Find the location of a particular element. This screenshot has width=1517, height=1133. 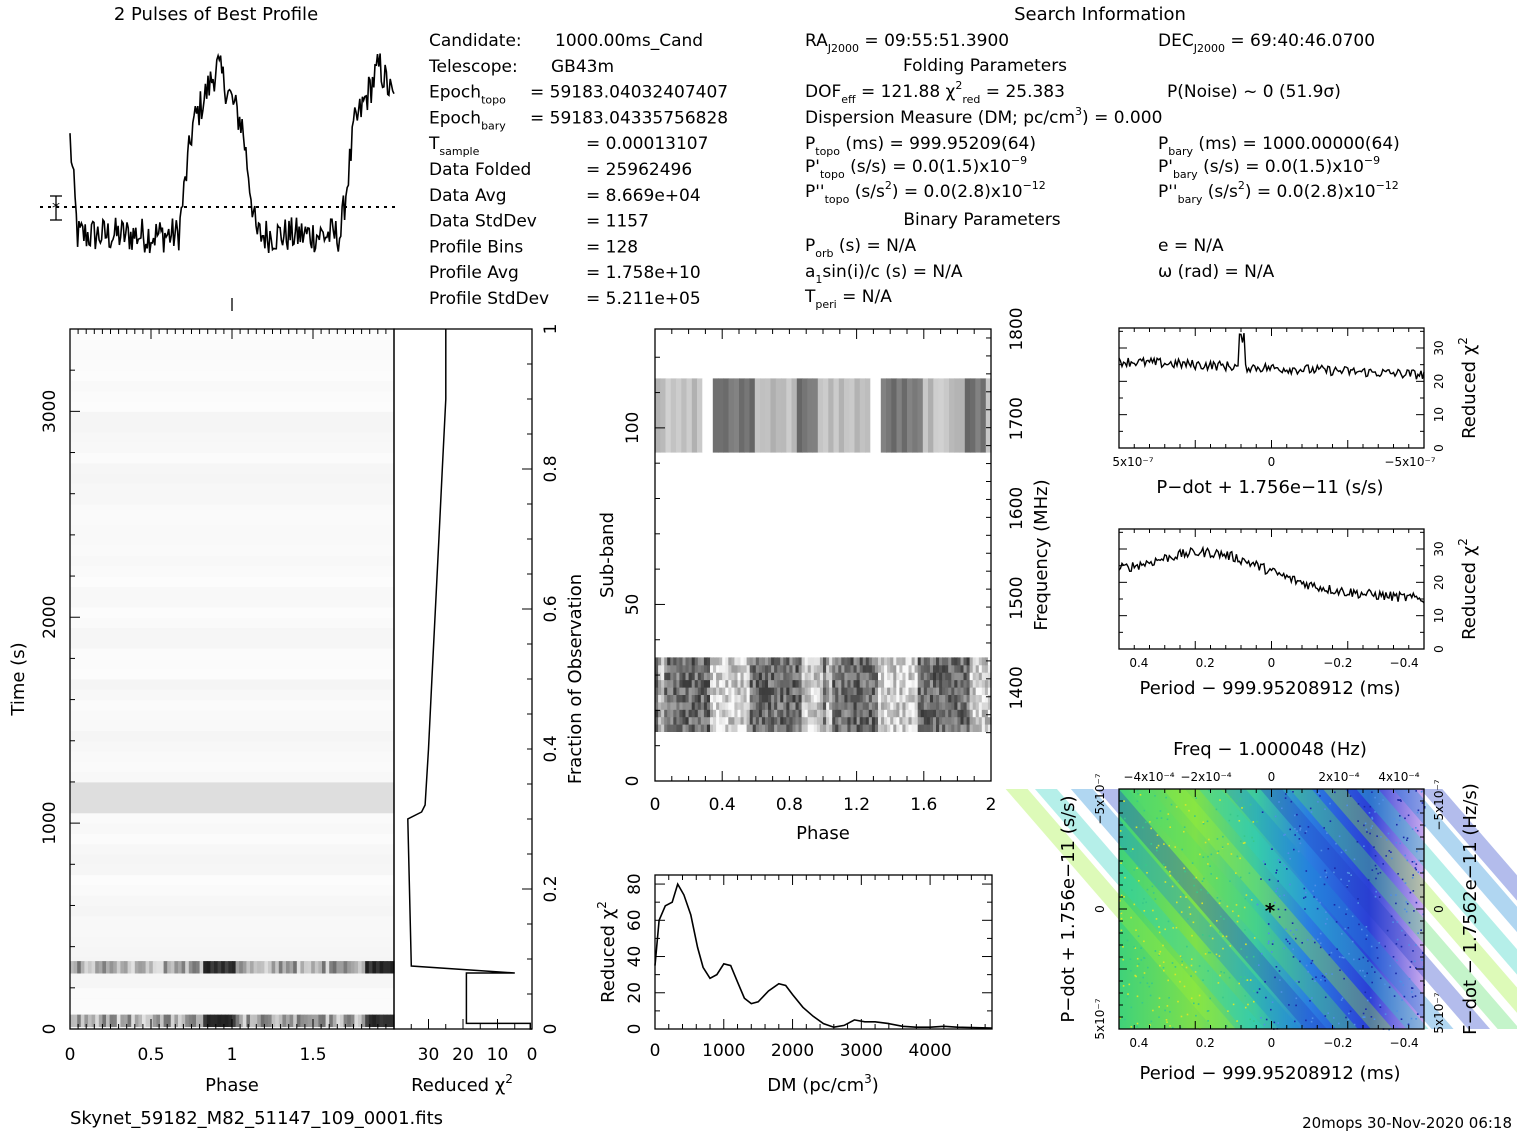

time-phase-xtick-label: 1 is located at coordinates (232, 1055).